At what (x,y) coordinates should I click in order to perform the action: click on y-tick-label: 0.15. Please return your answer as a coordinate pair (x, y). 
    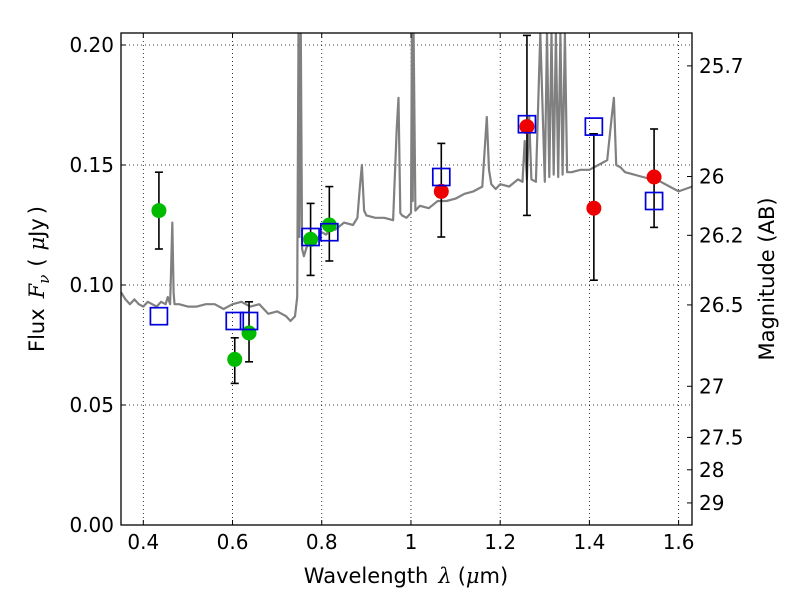
    Looking at the image, I should click on (91, 165).